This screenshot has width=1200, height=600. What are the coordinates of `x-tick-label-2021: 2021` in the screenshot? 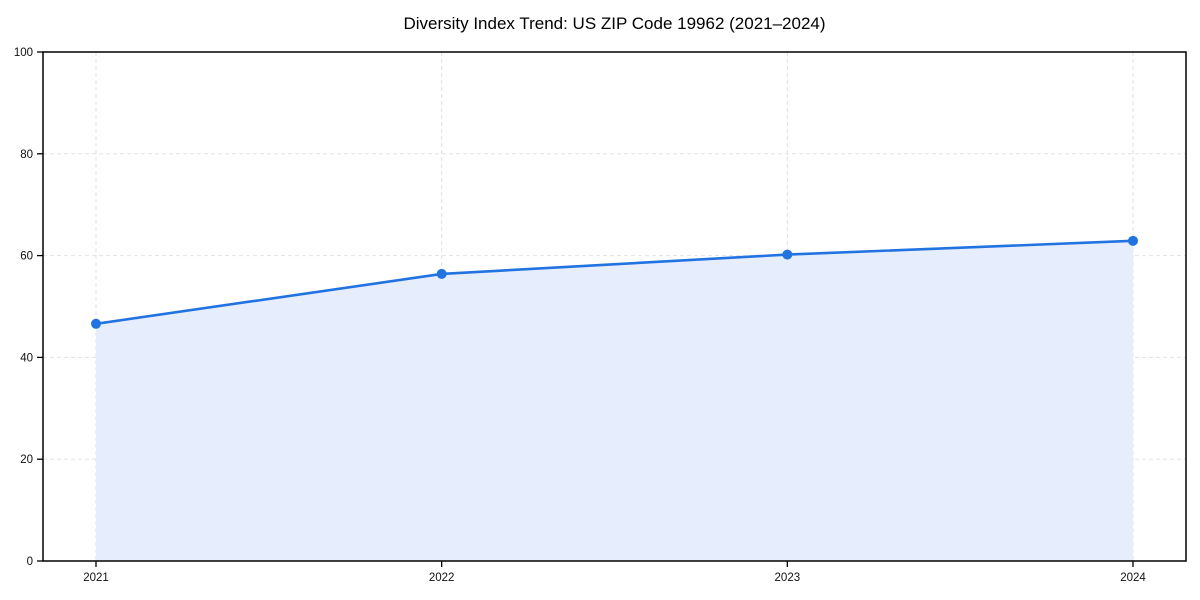 It's located at (96, 578).